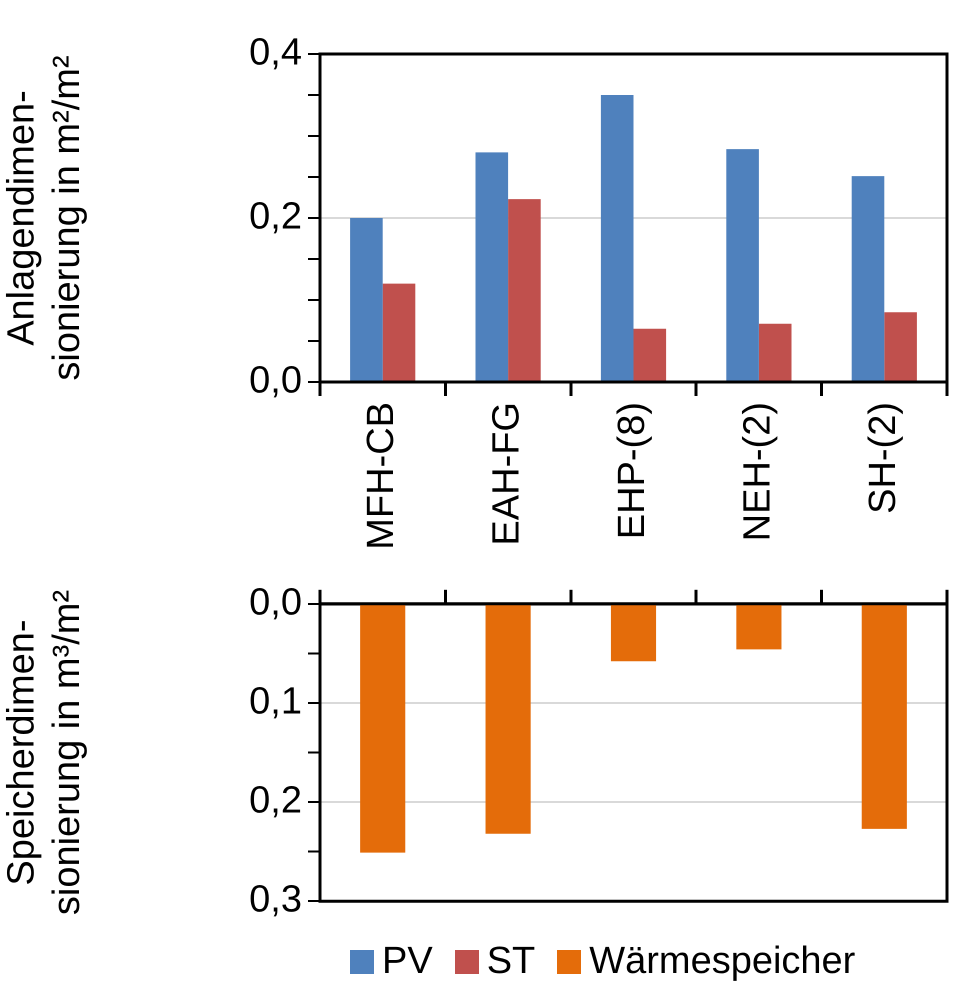 Image resolution: width=967 pixels, height=991 pixels. I want to click on y-axis-title: Anlagendimen- sionierung in m²/m², so click(44, 218).